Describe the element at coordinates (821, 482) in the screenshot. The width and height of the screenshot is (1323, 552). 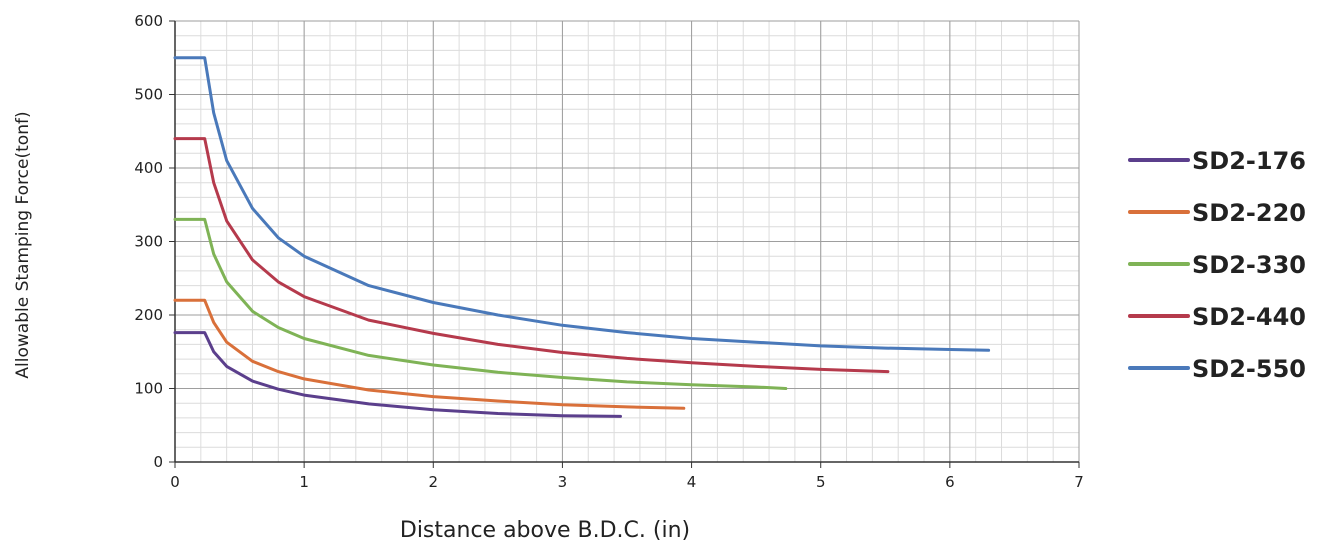
I see `x-tick-label: 5` at that location.